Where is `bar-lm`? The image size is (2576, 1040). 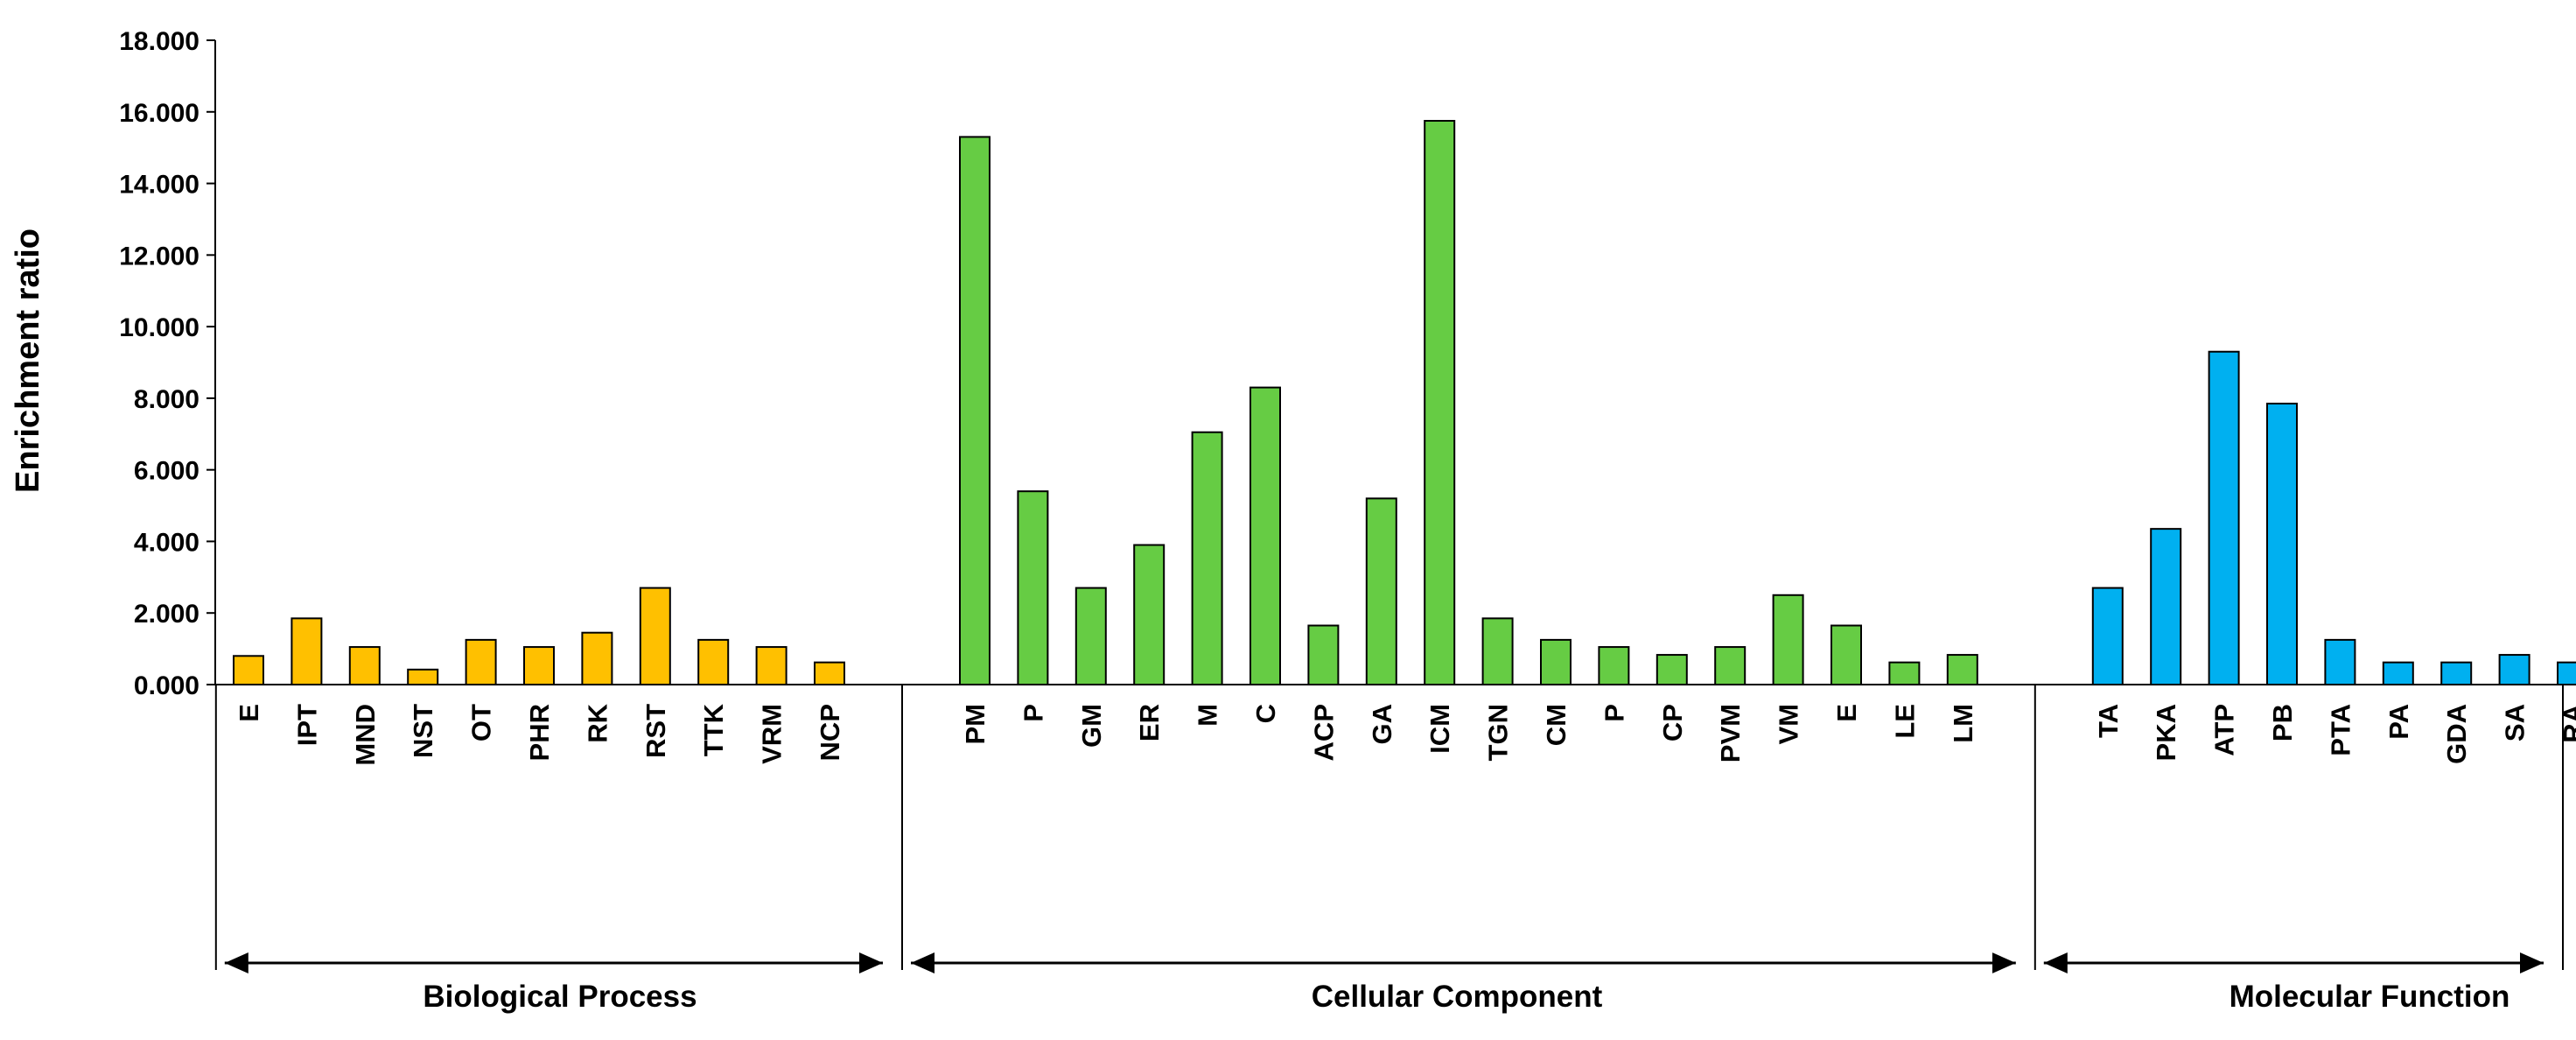 bar-lm is located at coordinates (1962, 669).